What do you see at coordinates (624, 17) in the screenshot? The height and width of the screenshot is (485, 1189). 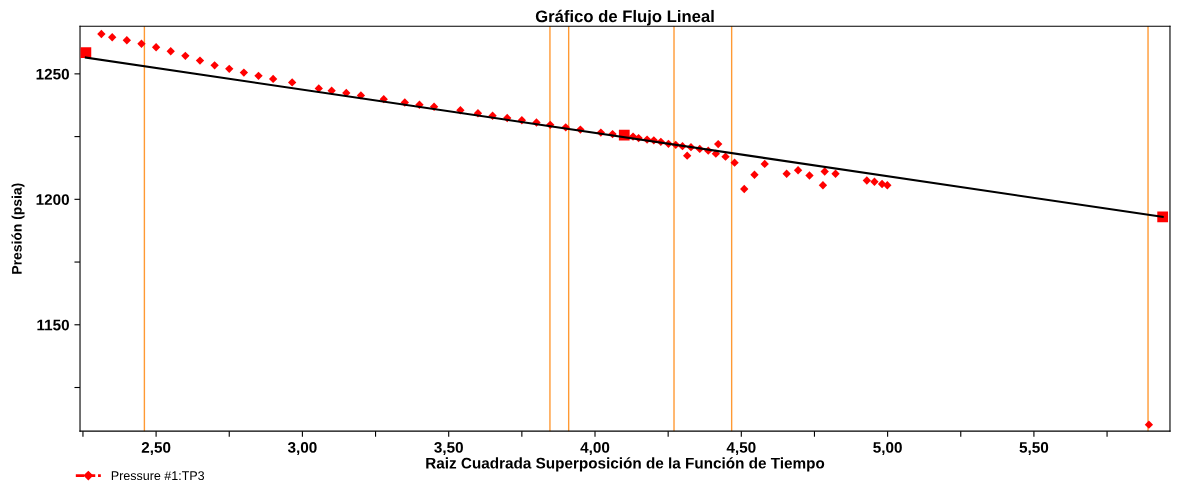 I see `chart-title: Gráfico de Flujo Lineal` at bounding box center [624, 17].